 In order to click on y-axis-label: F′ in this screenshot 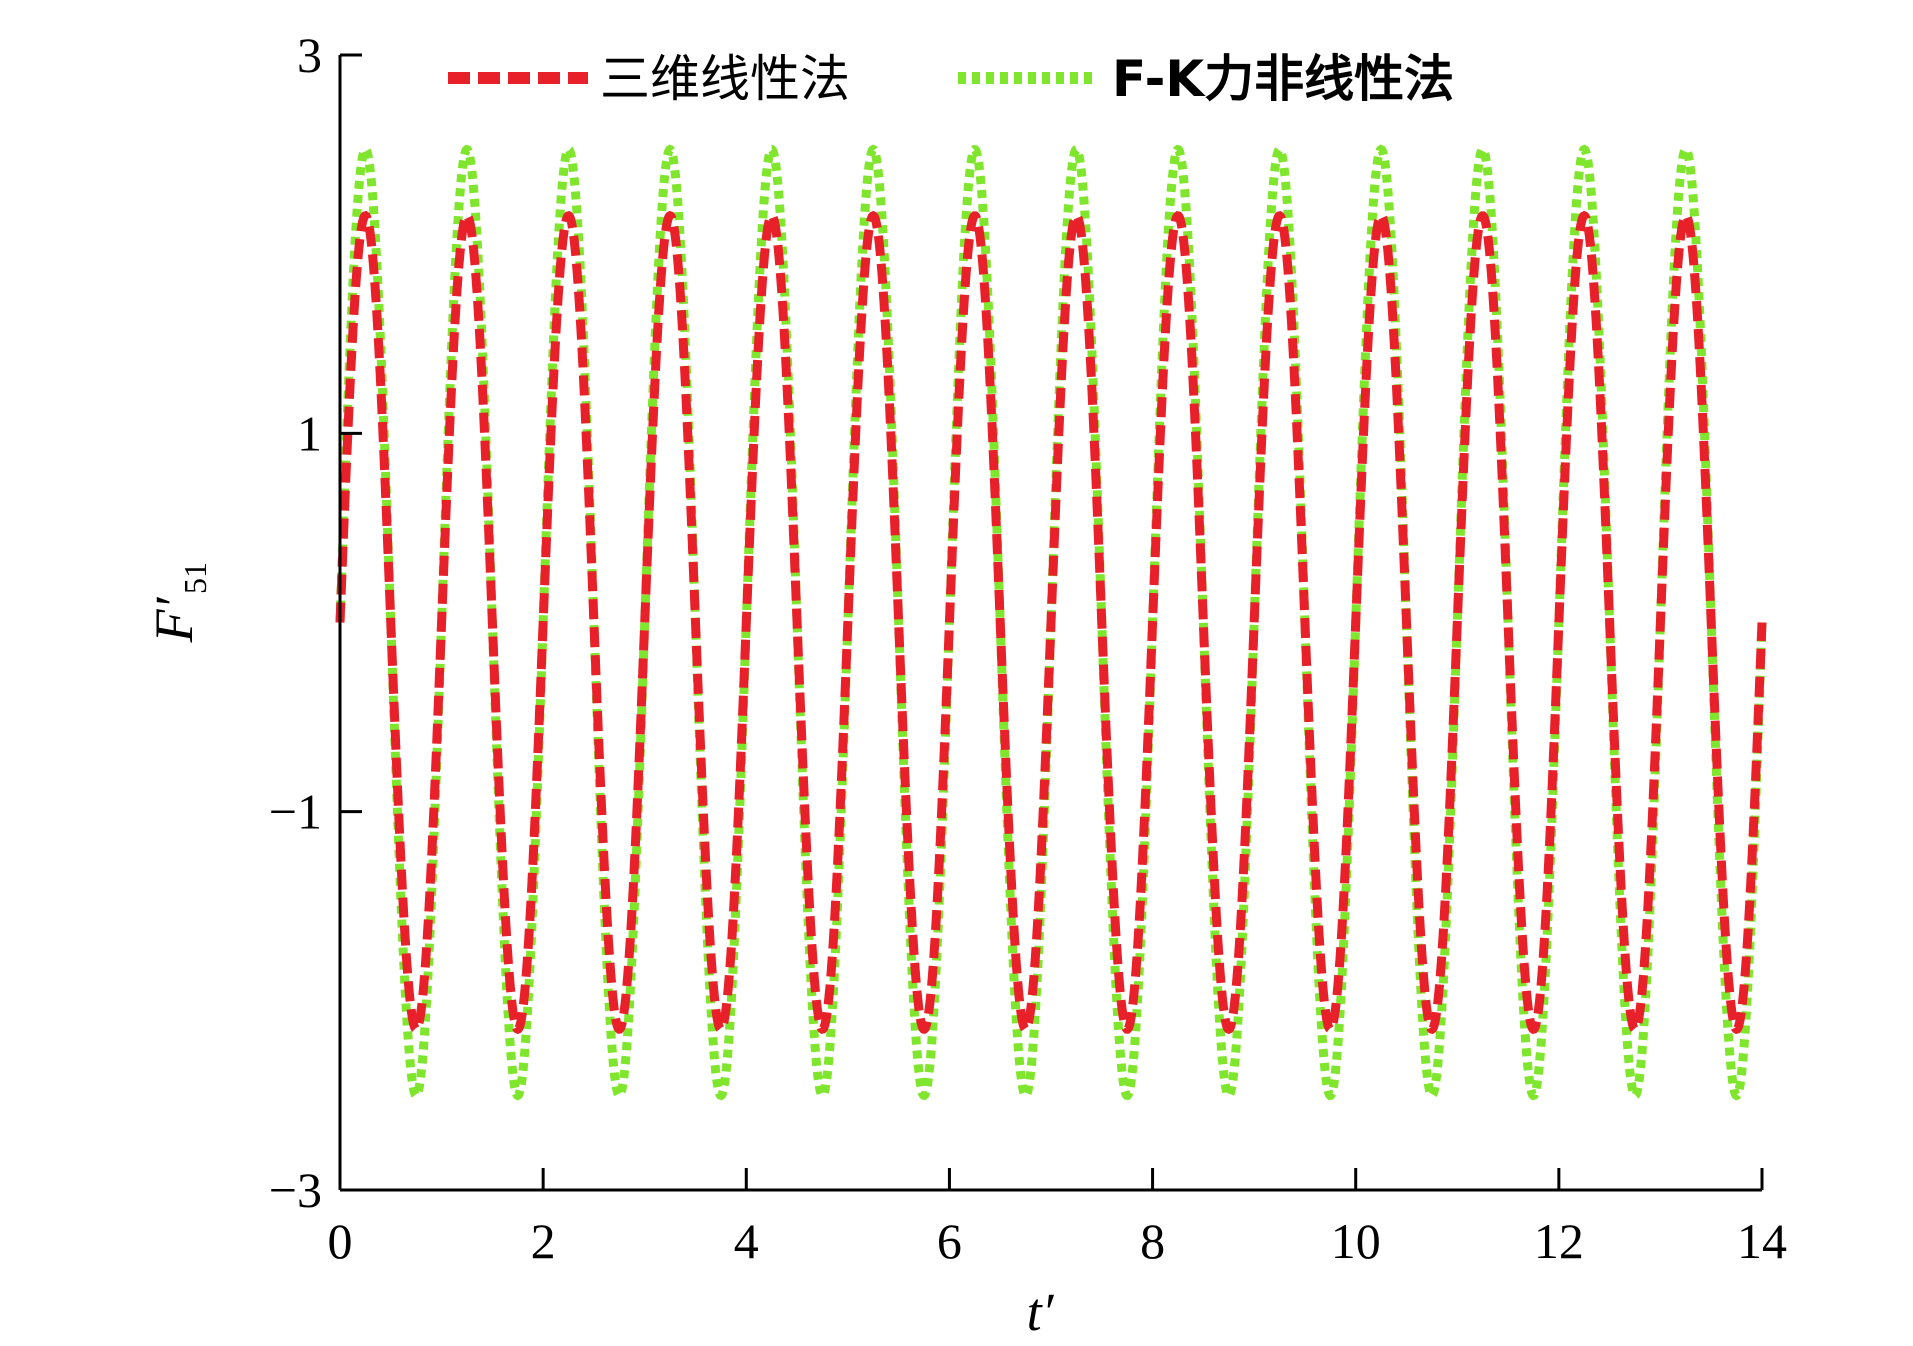, I will do `click(174, 619)`.